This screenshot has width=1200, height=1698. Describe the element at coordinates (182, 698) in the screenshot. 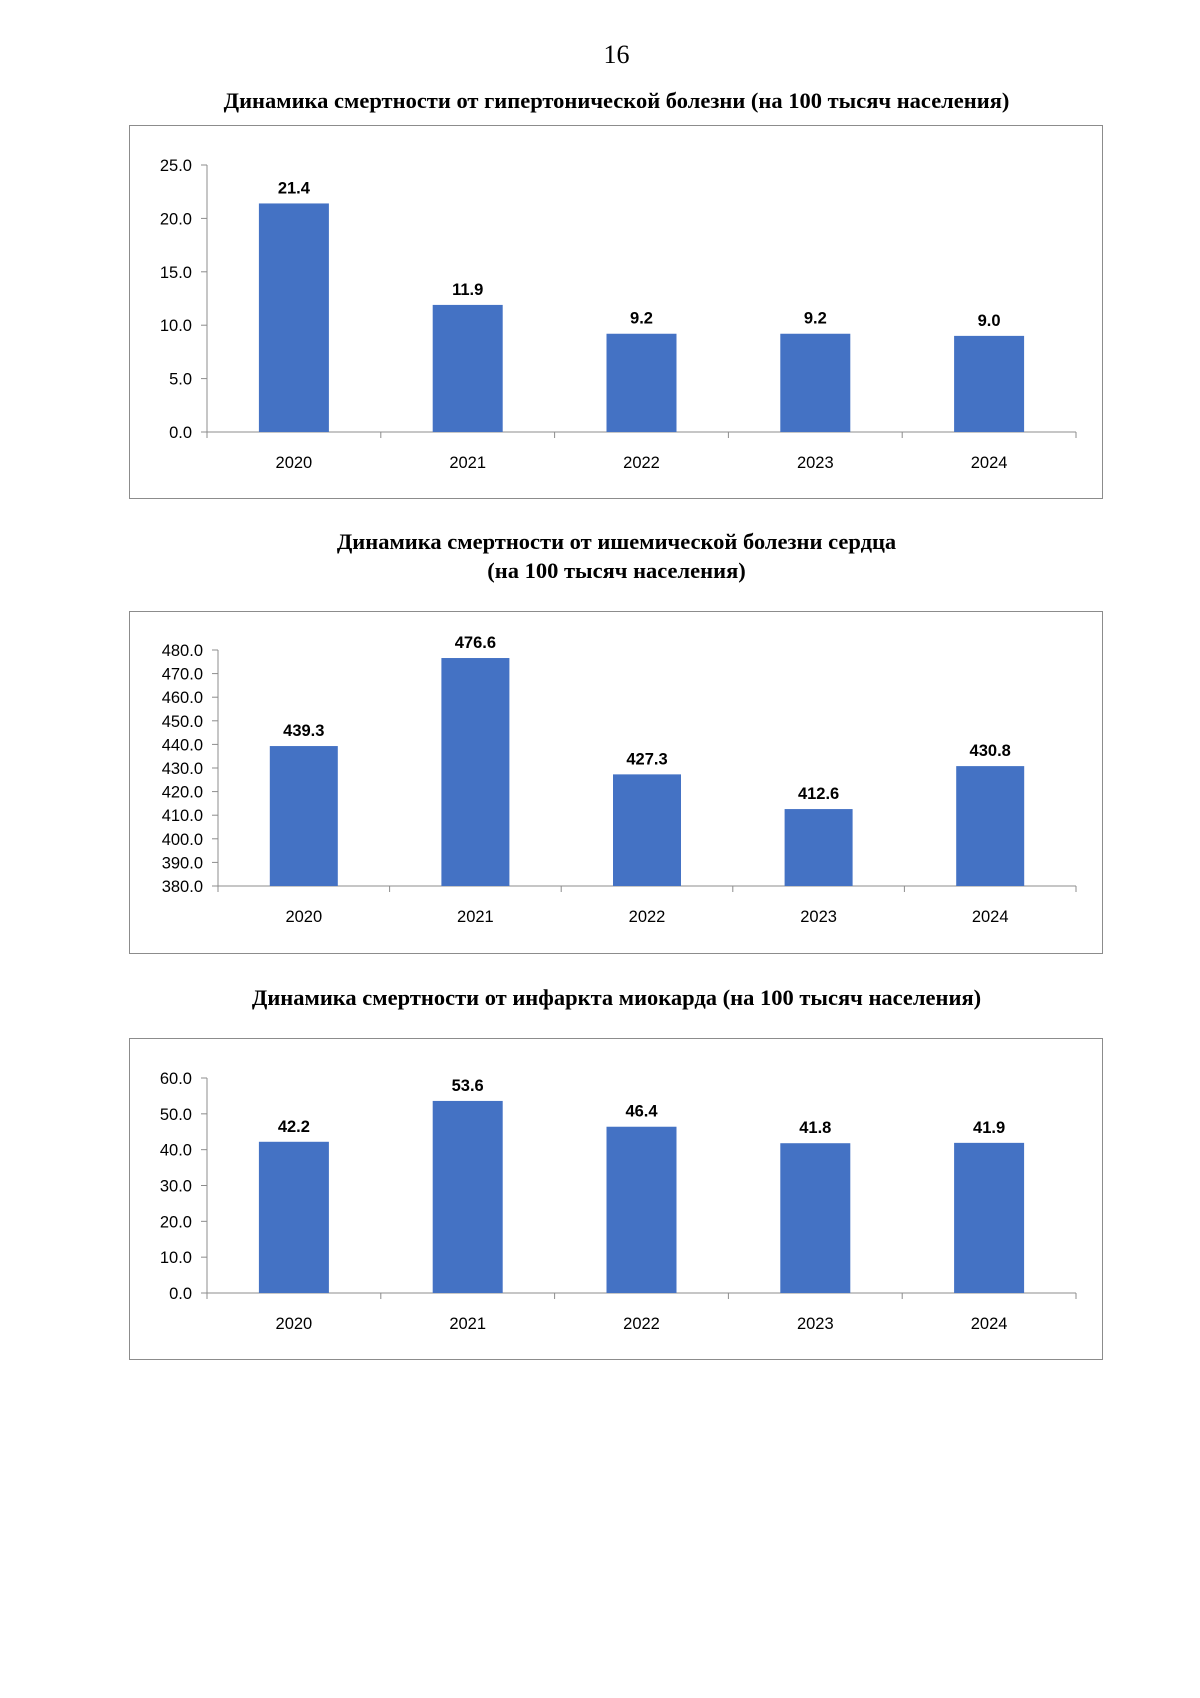

I see `y-tick-label: 460.0` at that location.